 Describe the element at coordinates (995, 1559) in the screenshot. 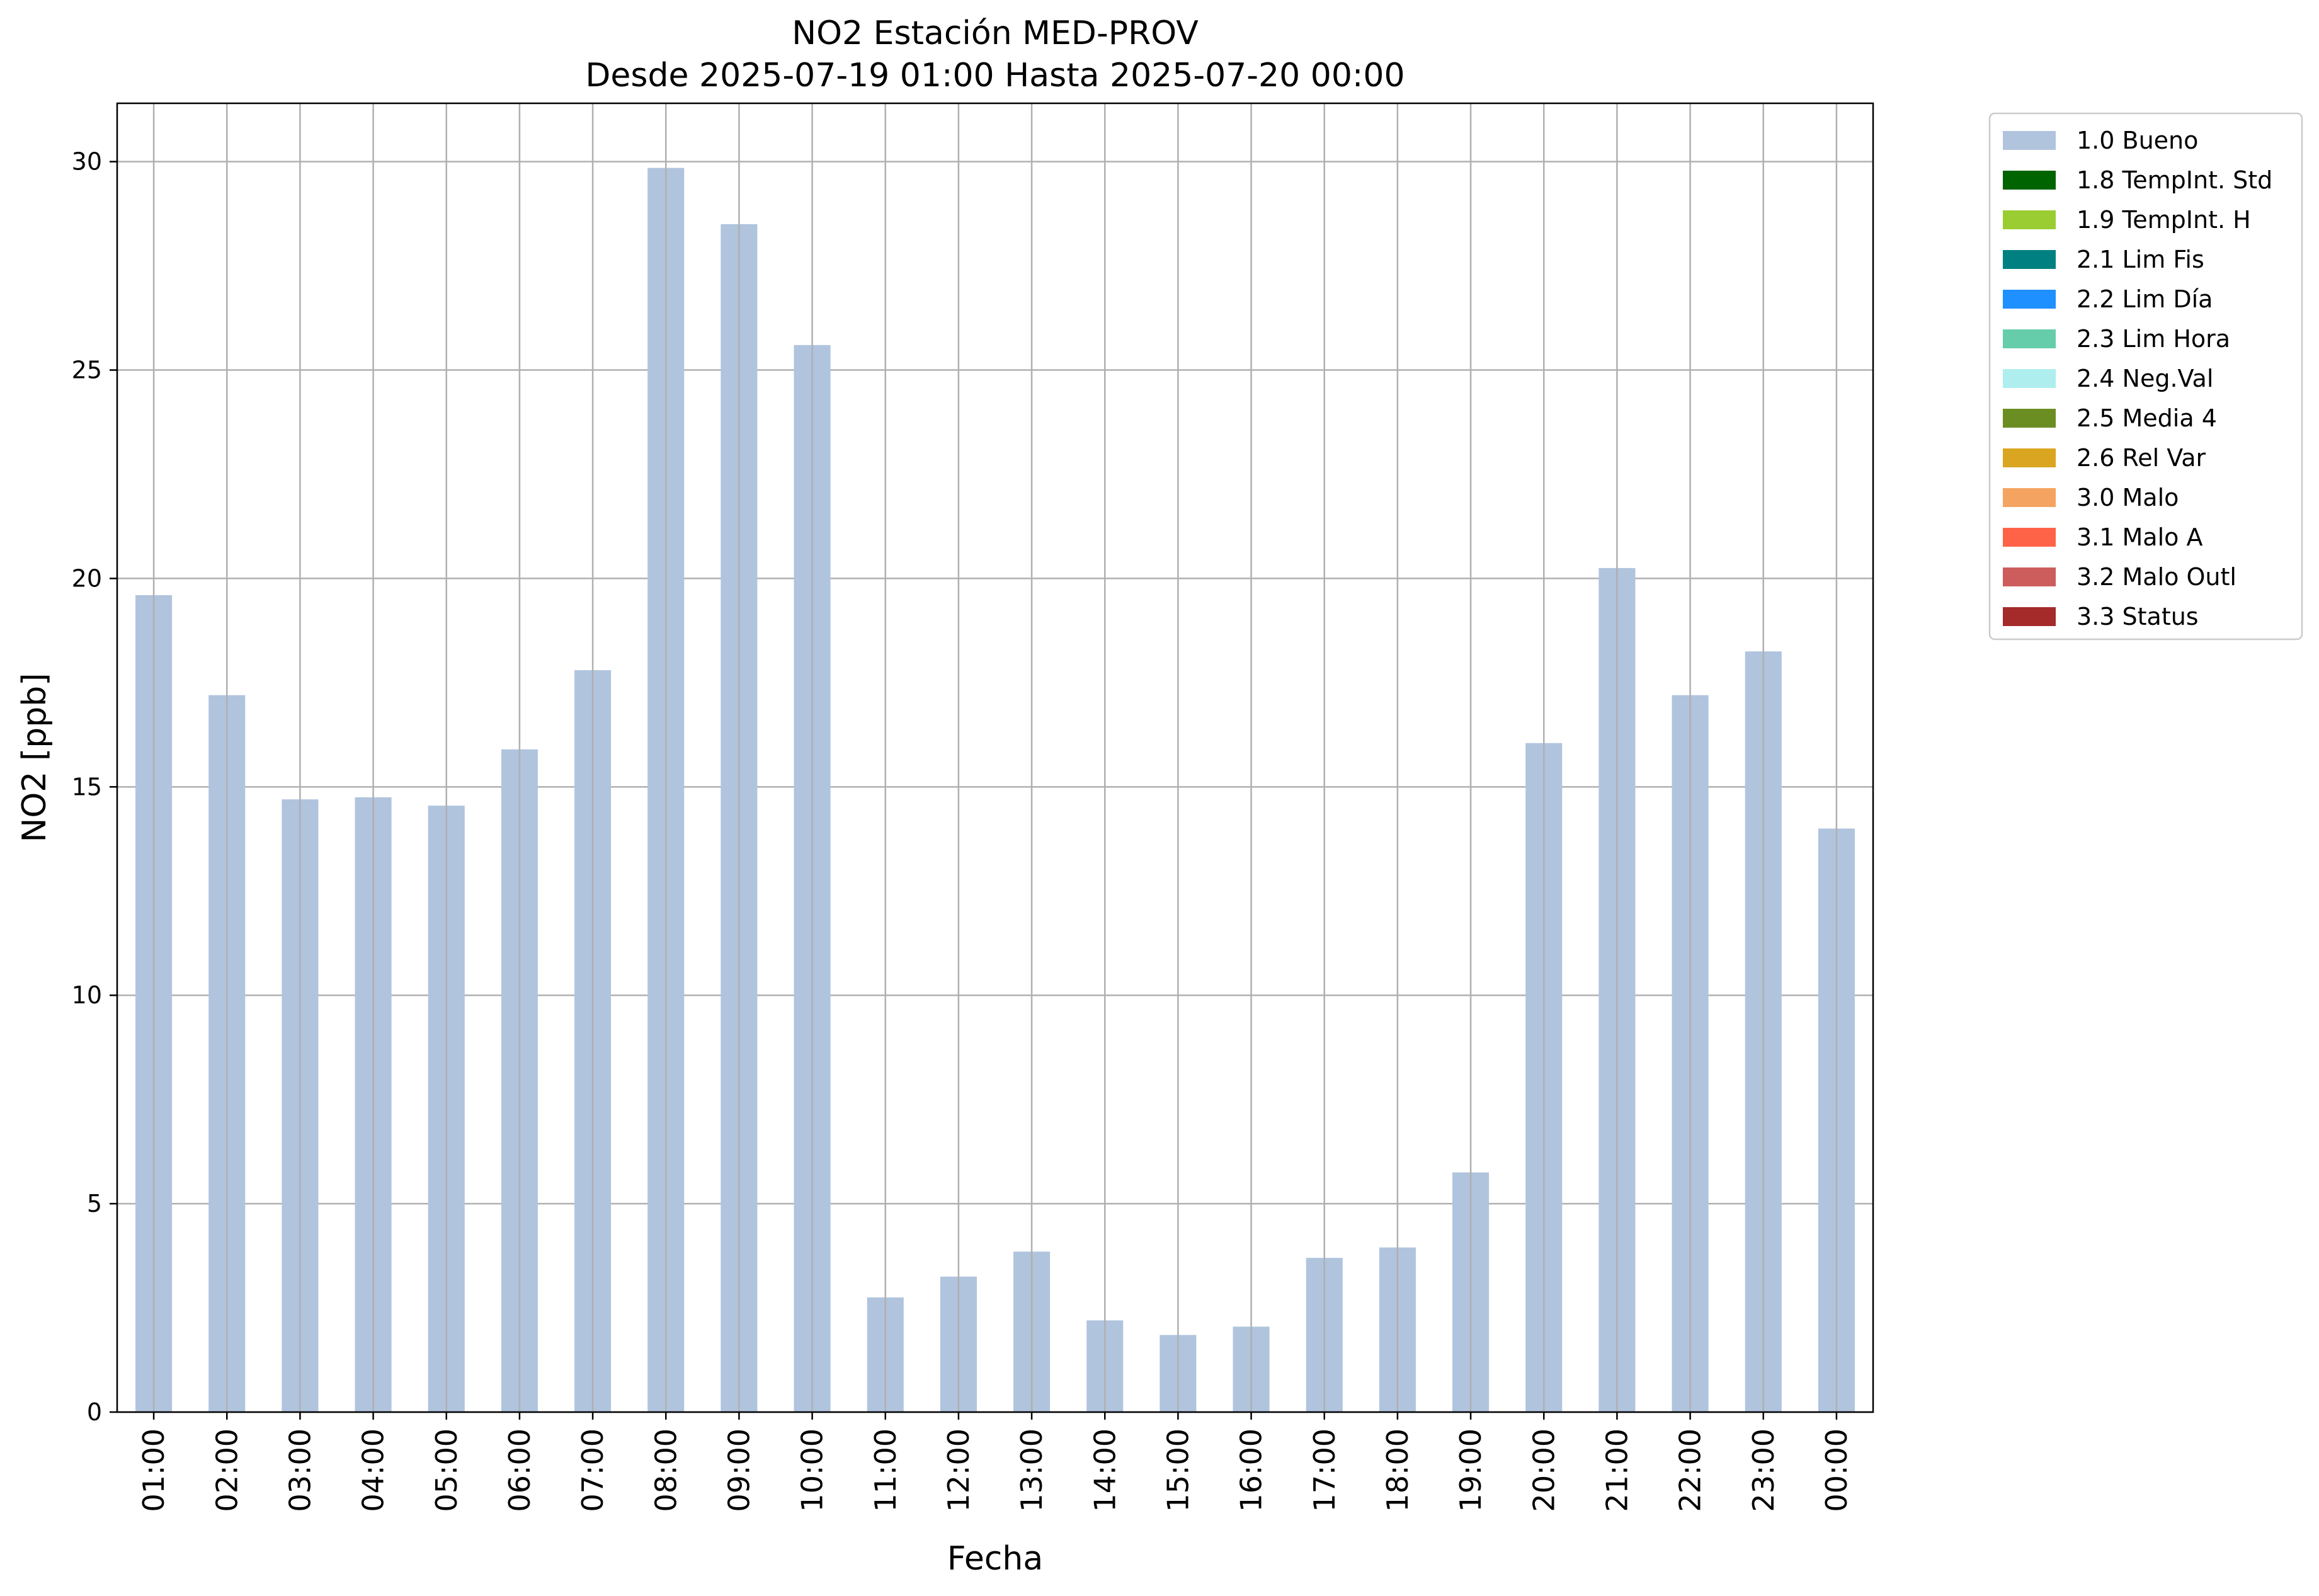

I see `x-axis-label: Fecha` at that location.